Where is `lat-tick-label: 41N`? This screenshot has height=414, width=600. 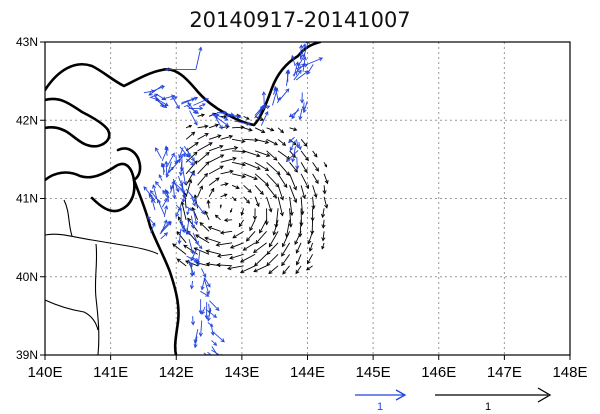
lat-tick-label: 41N is located at coordinates (27, 199).